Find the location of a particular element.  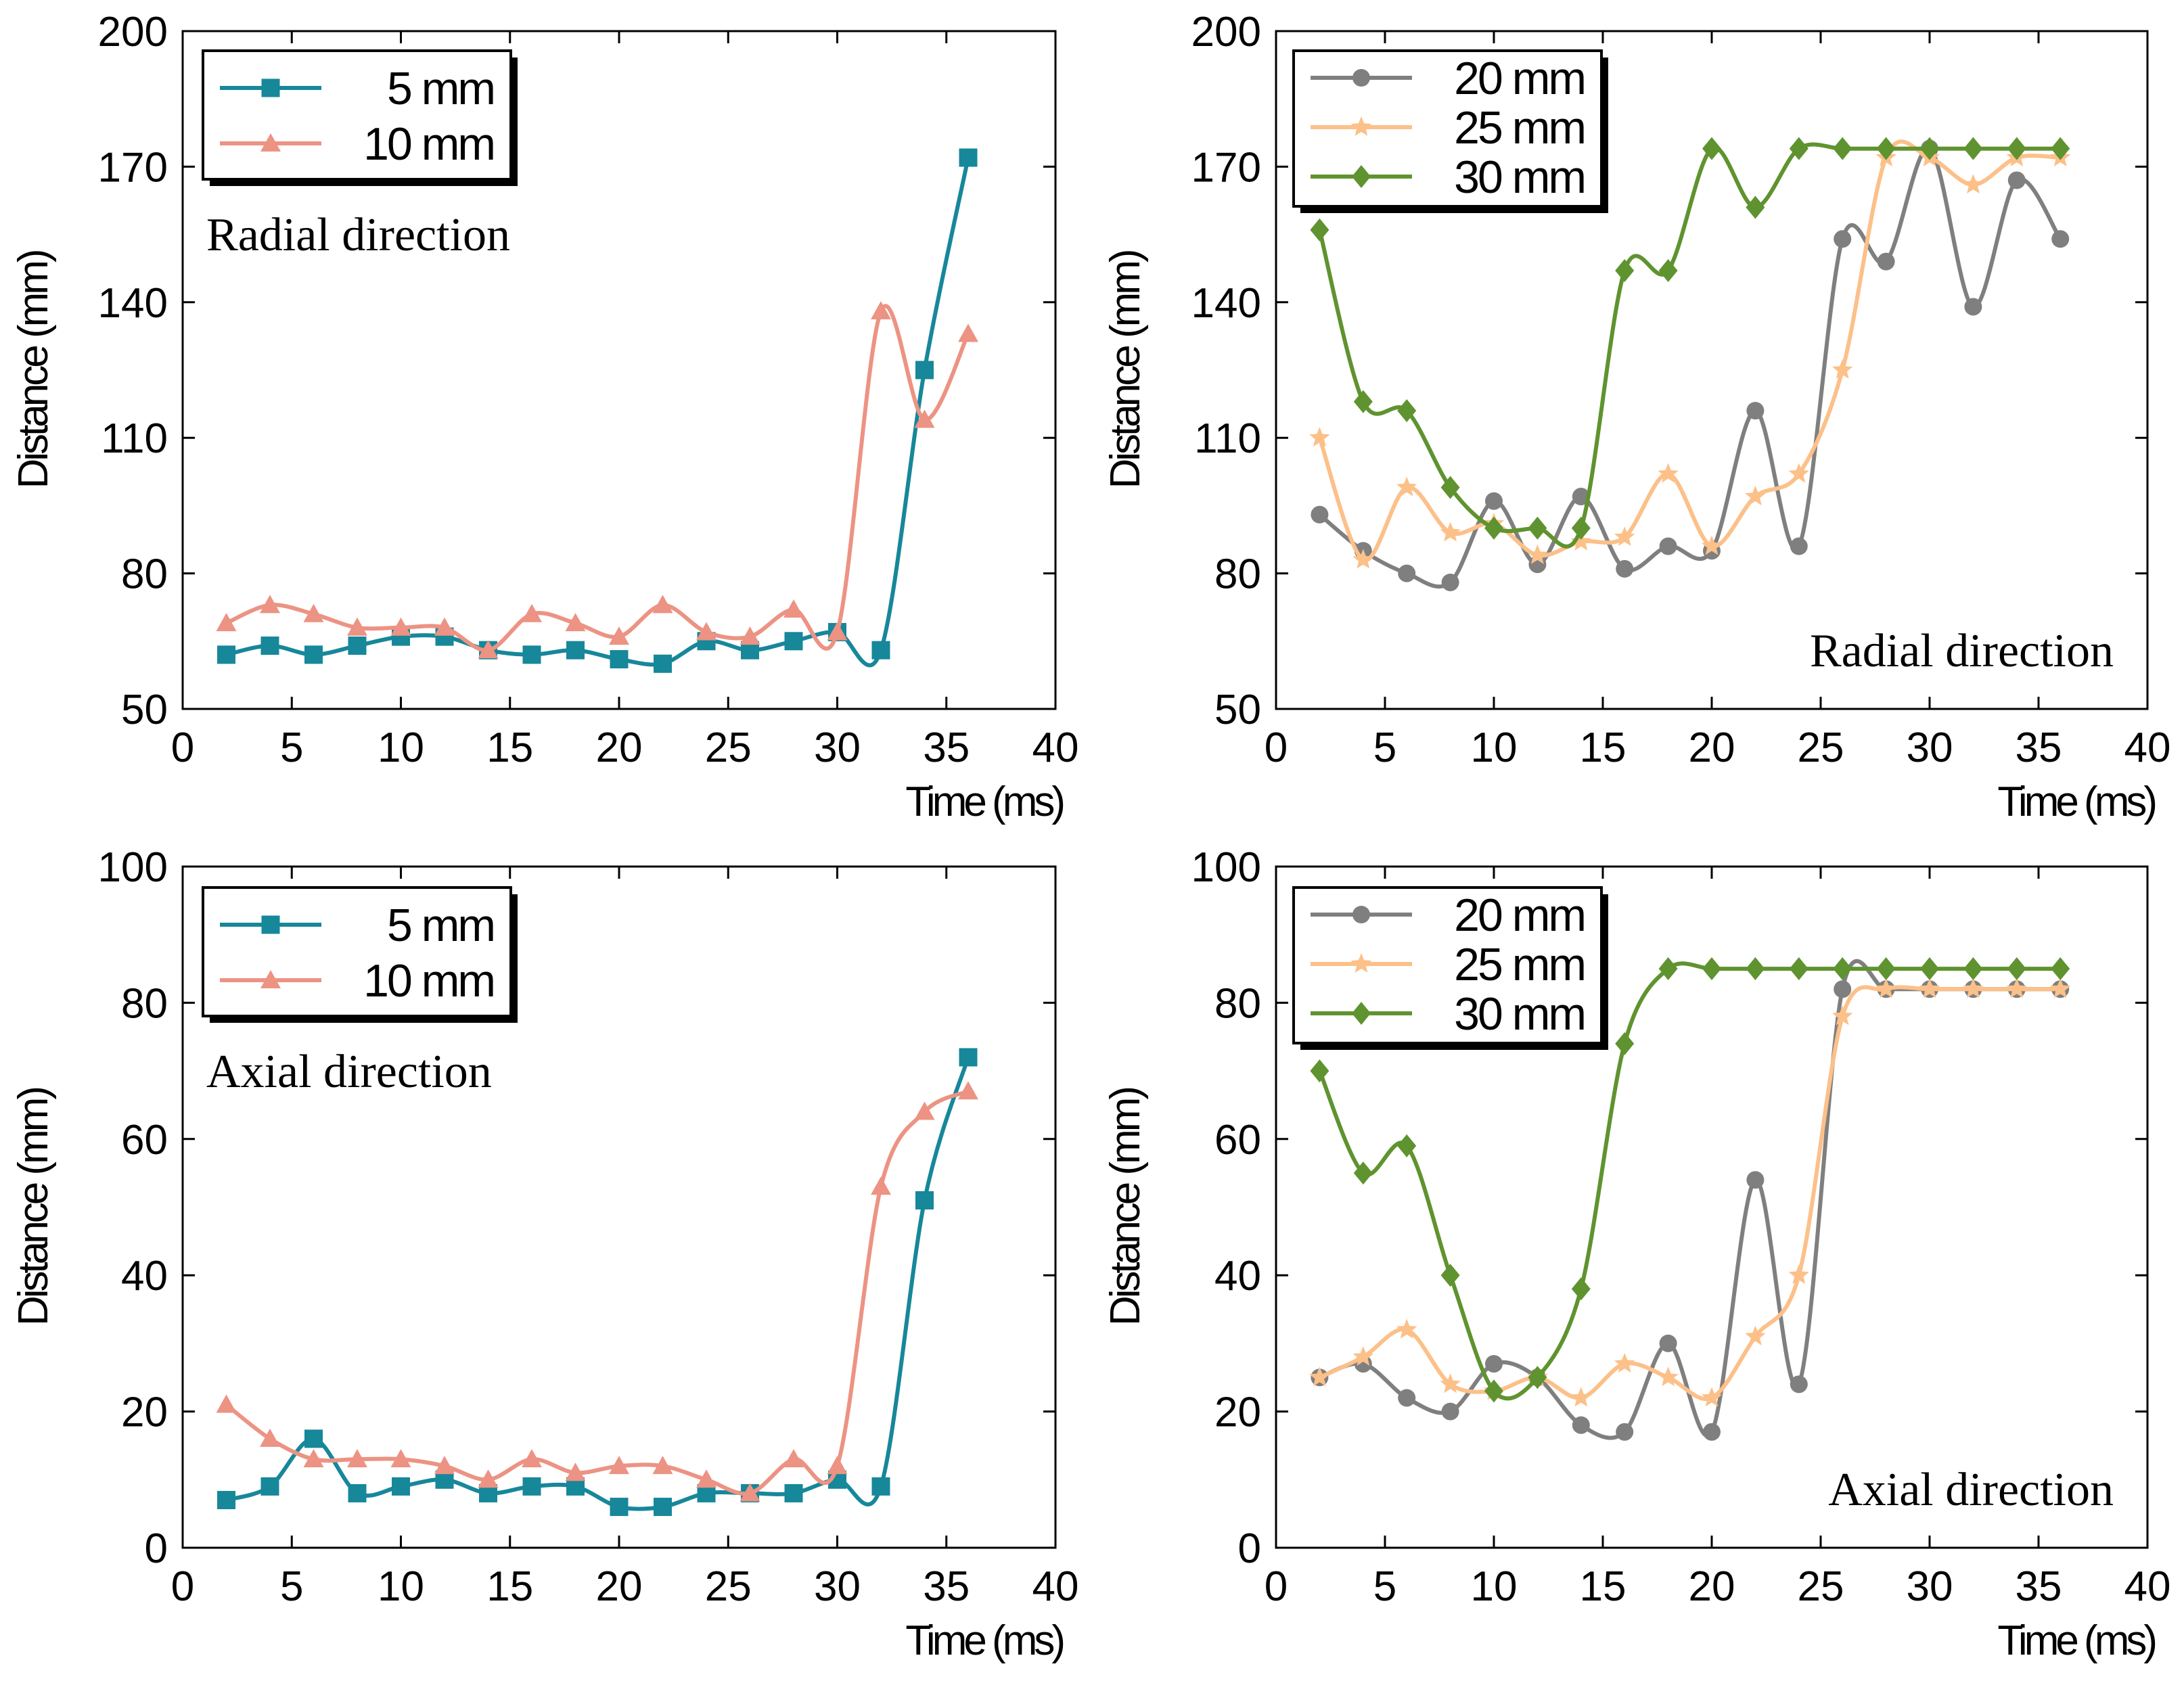

y-tick-label: 80 is located at coordinates (144, 1004).